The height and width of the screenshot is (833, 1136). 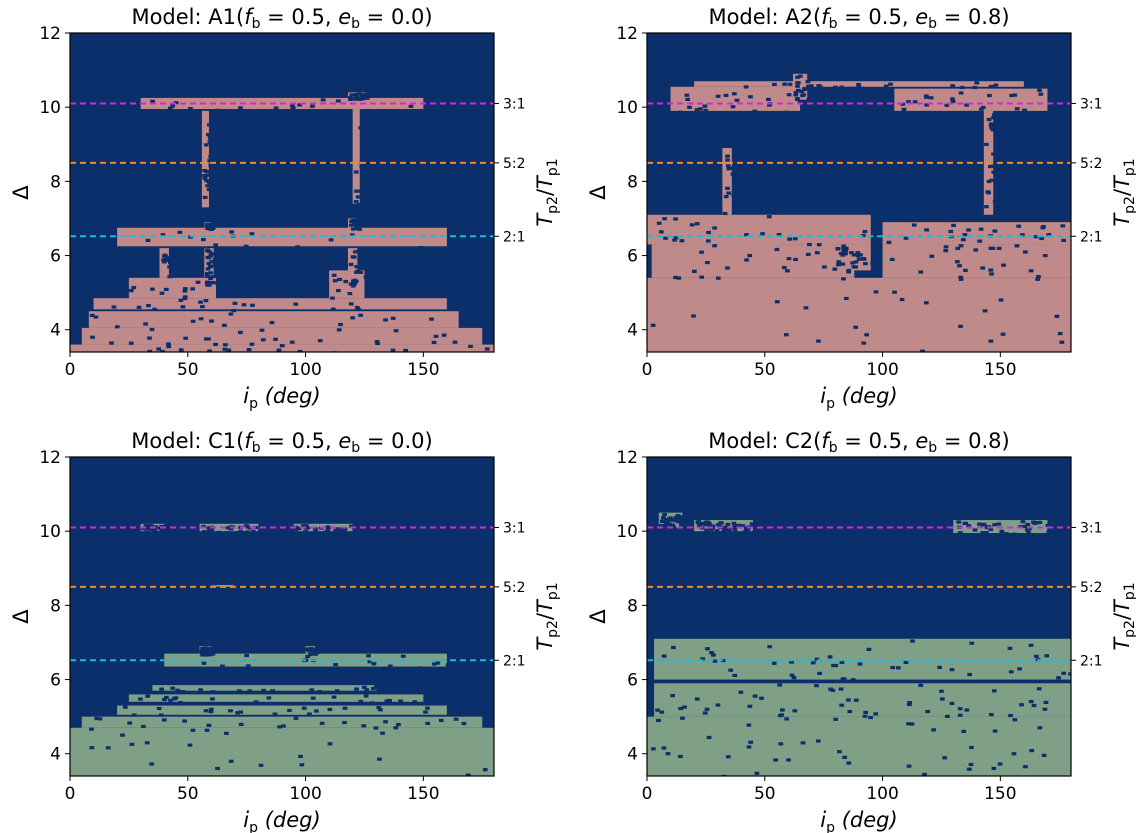 What do you see at coordinates (55, 257) in the screenshot?
I see `y-tick-label: 6` at bounding box center [55, 257].